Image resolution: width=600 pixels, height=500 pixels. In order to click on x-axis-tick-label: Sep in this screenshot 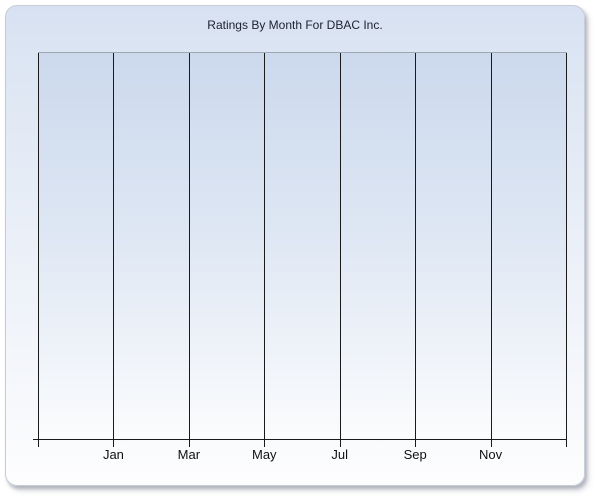, I will do `click(415, 454)`.